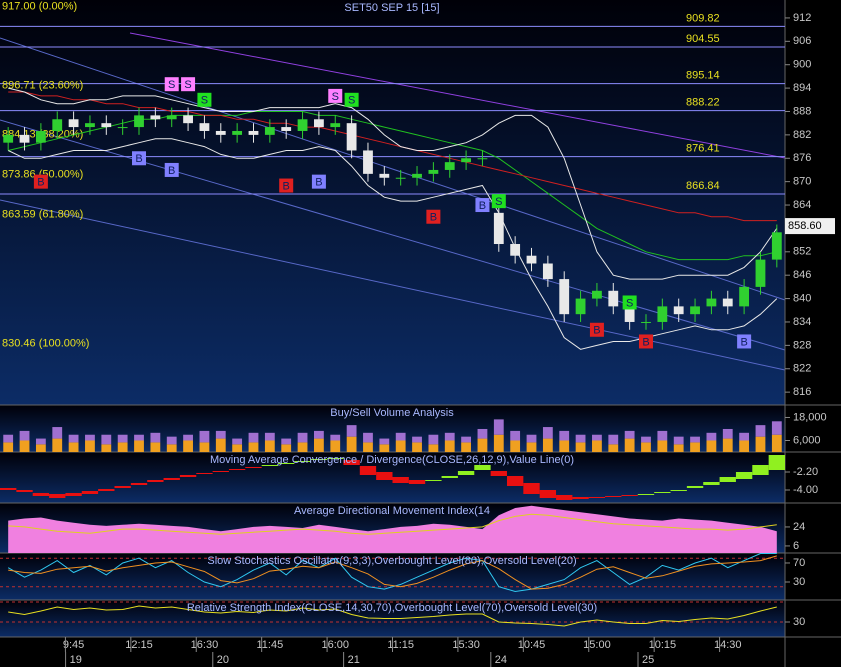 The image size is (841, 667). Describe the element at coordinates (648, 660) in the screenshot. I see `date-label: 25` at that location.